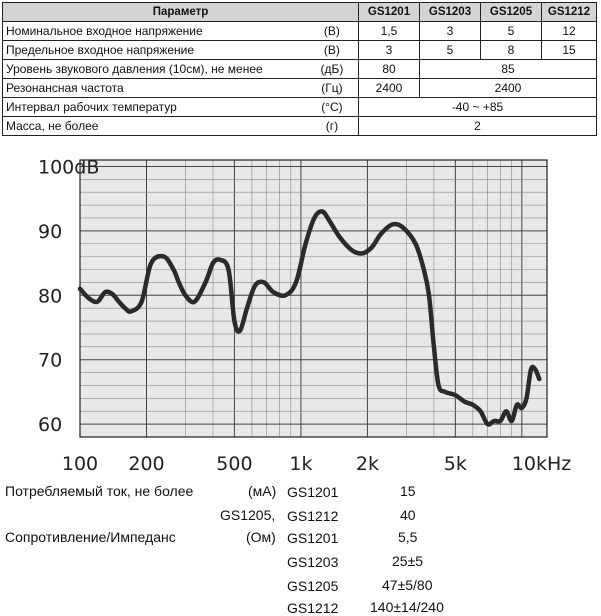  I want to click on resistance-label: Сопротивление/Импеданс, so click(90, 537).